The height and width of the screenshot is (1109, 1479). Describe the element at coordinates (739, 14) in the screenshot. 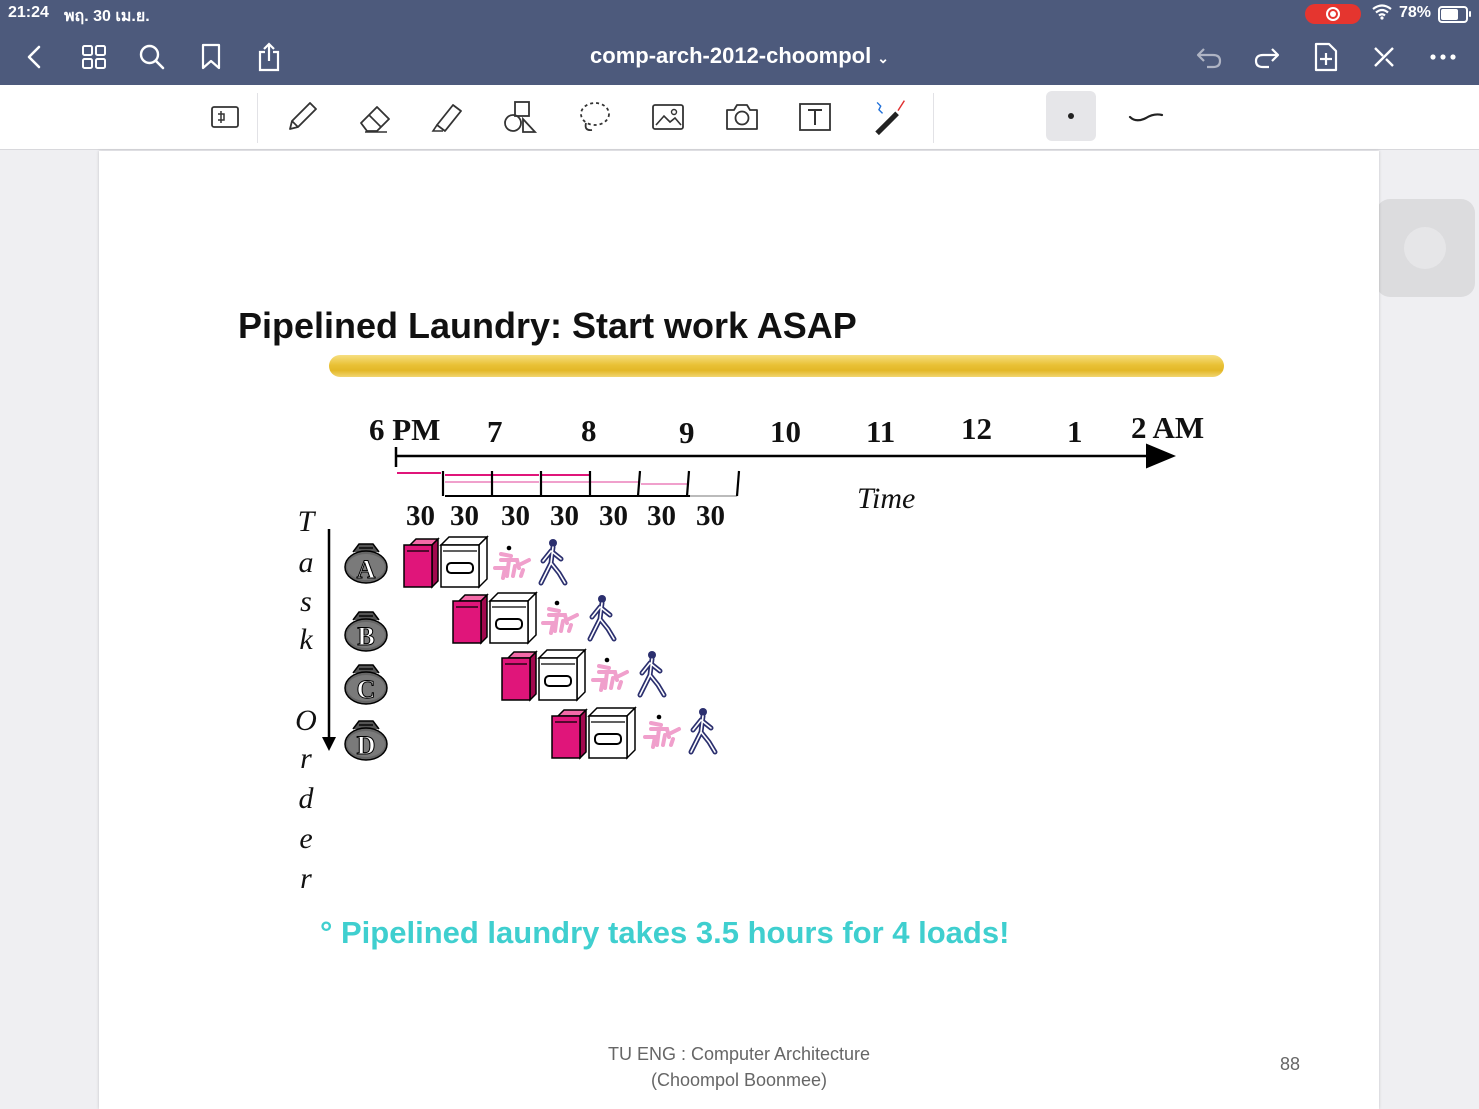

I see `status-bar: 21:24 พฤ. 30 เม.ย. 78%` at that location.